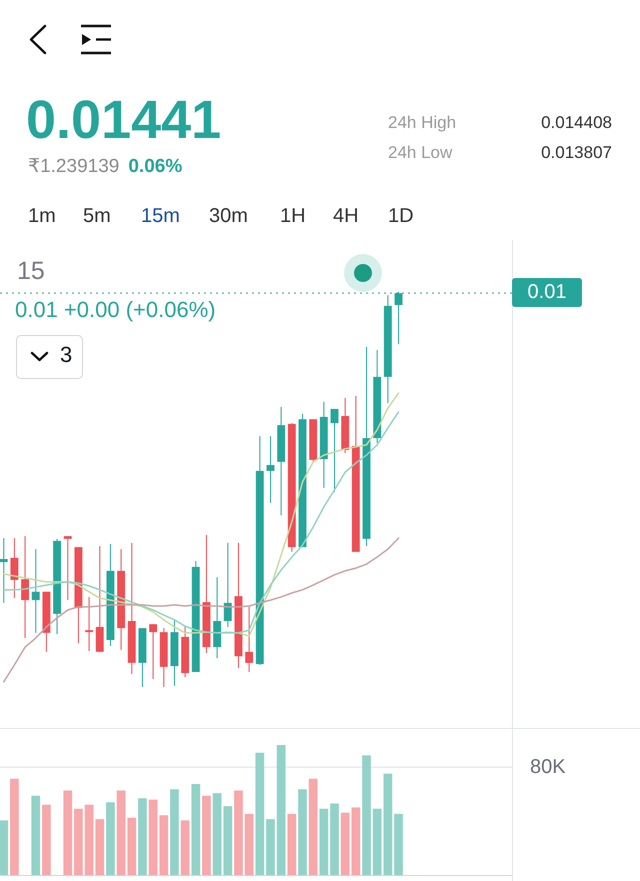  What do you see at coordinates (228, 216) in the screenshot?
I see `text: 30m` at bounding box center [228, 216].